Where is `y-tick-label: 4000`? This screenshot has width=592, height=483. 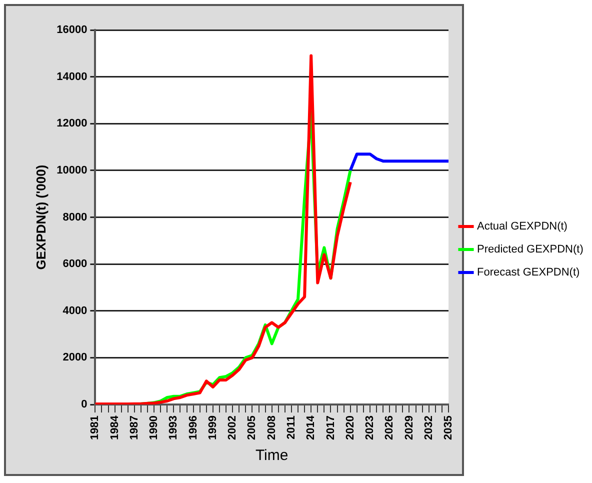 y-tick-label: 4000 is located at coordinates (75, 310).